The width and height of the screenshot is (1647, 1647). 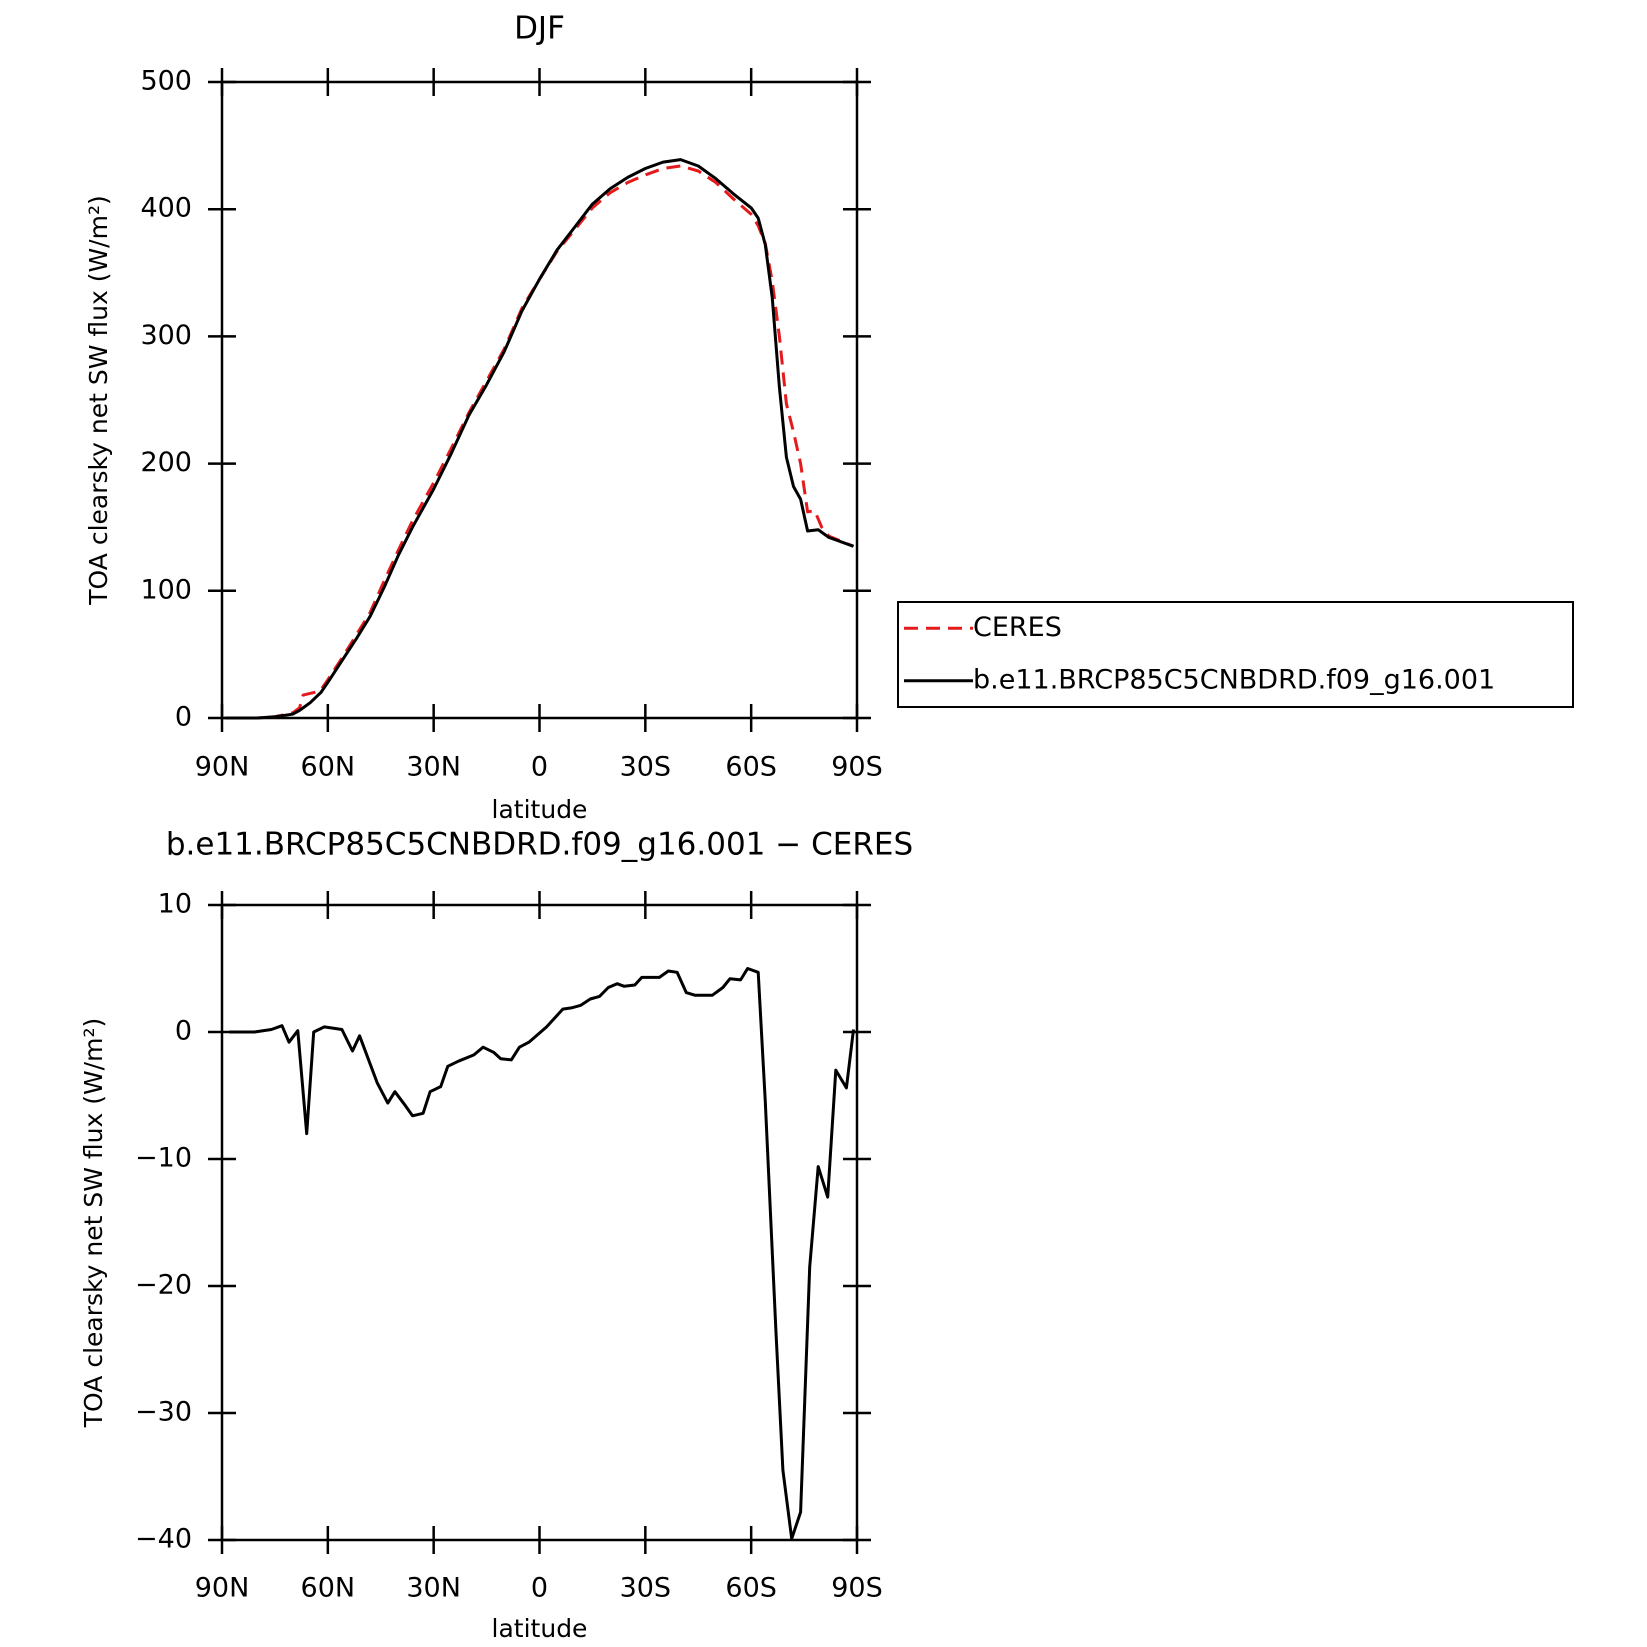 What do you see at coordinates (166, 589) in the screenshot?
I see `y-tick-label: 100` at bounding box center [166, 589].